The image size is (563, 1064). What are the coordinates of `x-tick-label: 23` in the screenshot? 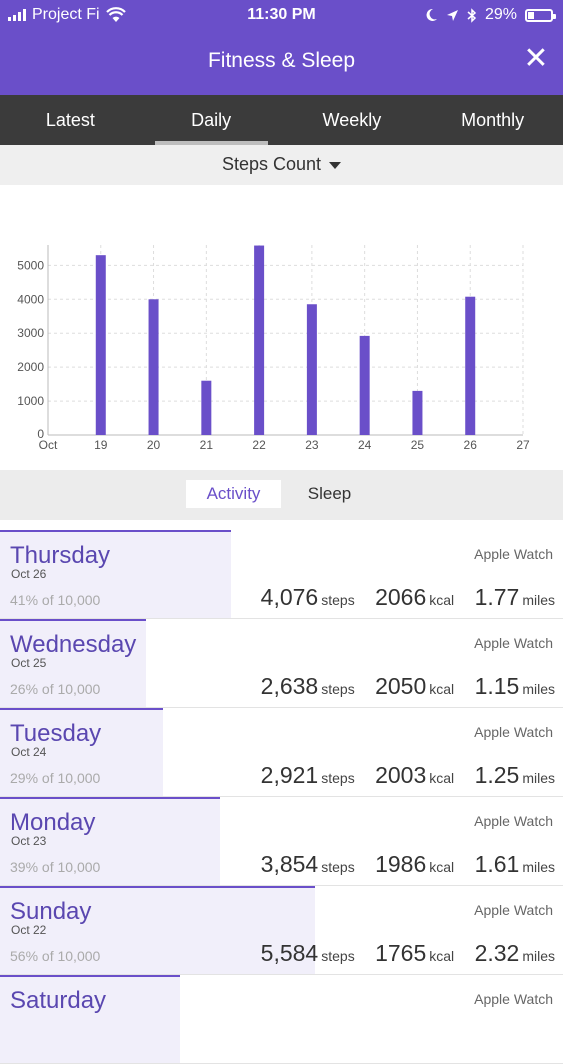 It's located at (312, 445).